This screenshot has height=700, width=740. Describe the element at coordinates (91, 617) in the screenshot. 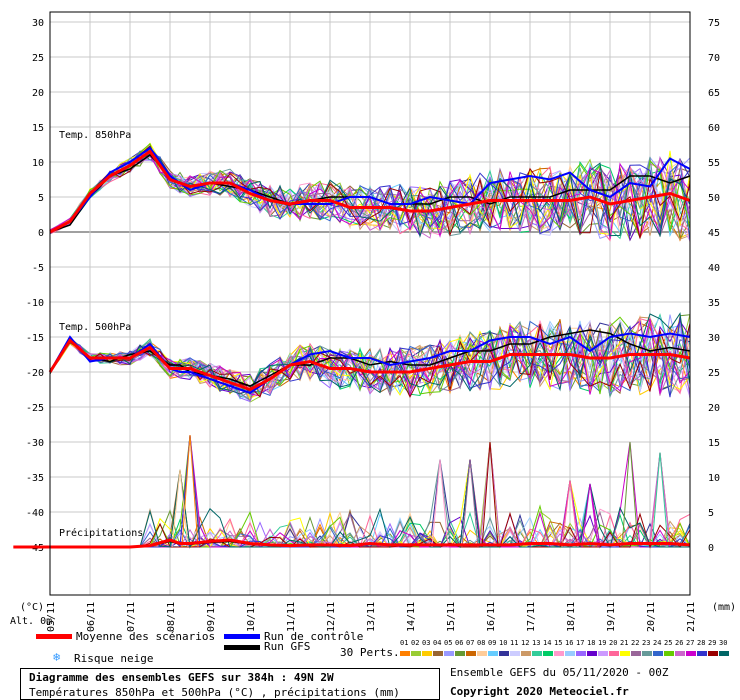

I see `x-tick: 06/11` at that location.